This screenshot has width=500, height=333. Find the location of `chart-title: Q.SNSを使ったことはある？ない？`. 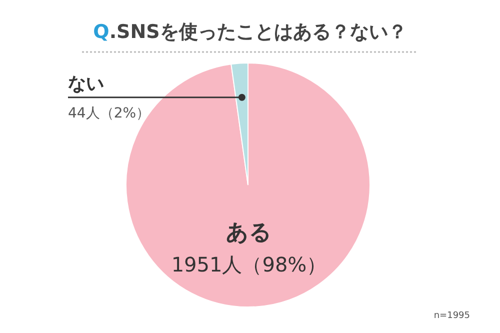

chart-title: Q.SNSを使ったことはある？ない？ is located at coordinates (250, 32).